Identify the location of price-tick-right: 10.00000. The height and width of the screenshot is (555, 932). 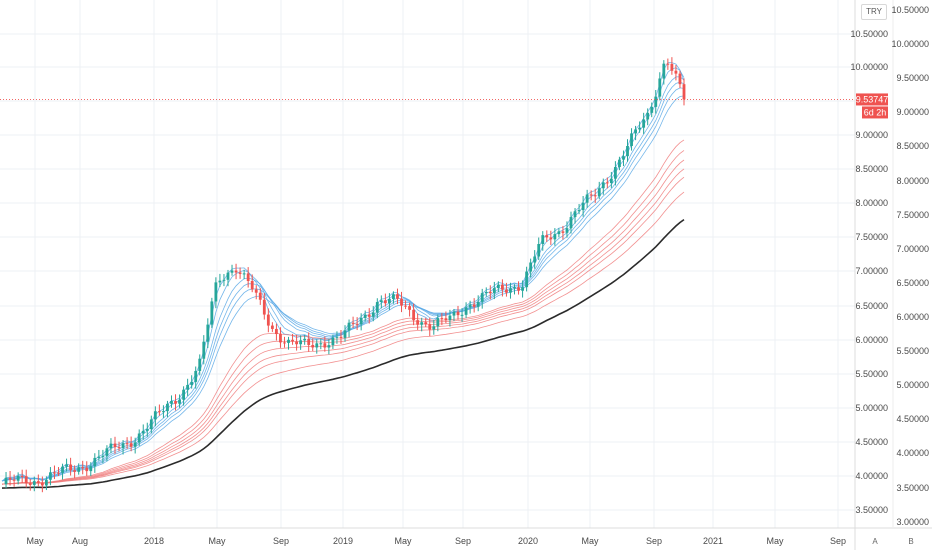
(910, 44).